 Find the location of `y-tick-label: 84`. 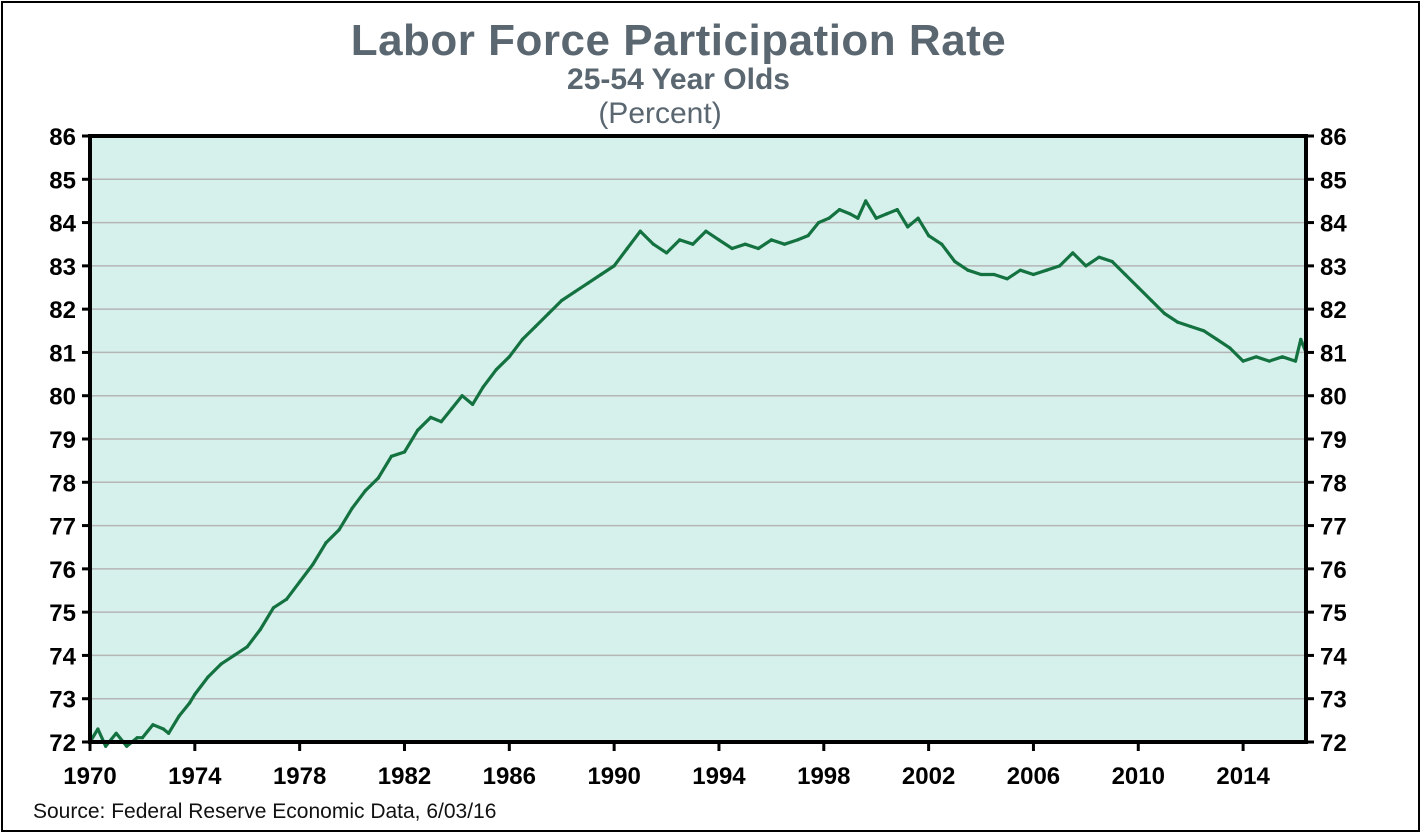

y-tick-label: 84 is located at coordinates (1333, 224).